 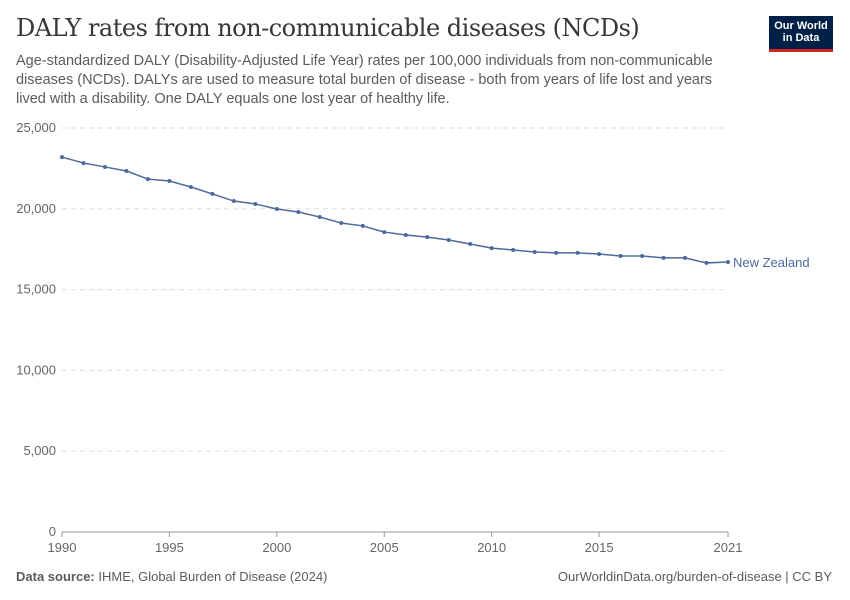 I want to click on y-tick-label: 25,000, so click(x=36, y=127).